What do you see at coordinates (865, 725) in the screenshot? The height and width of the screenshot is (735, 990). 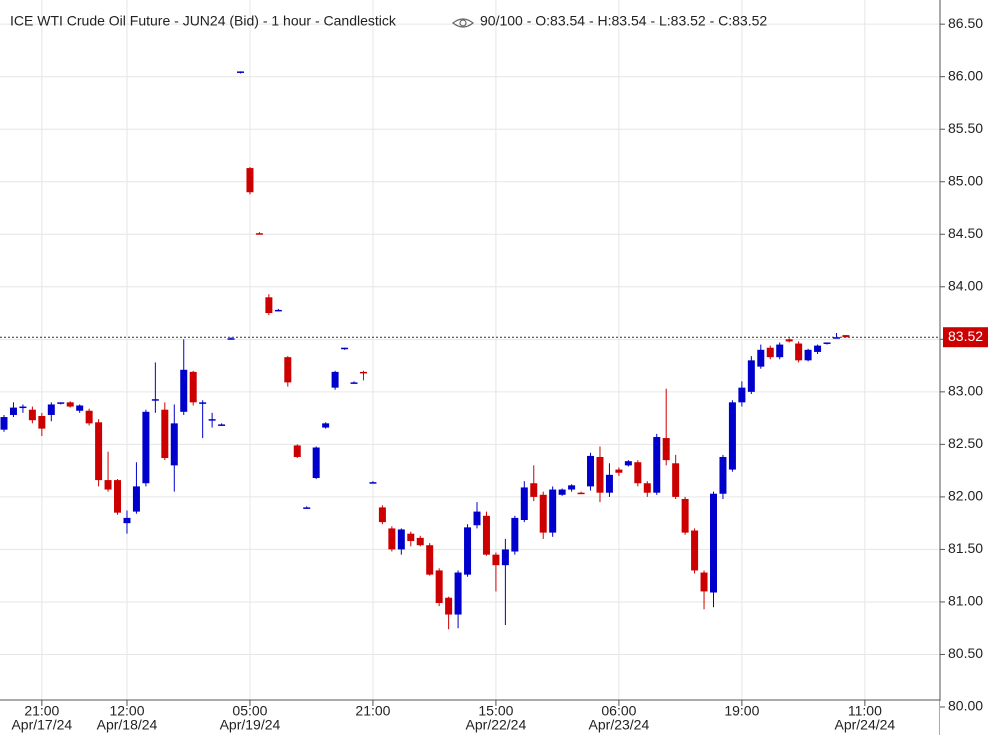 I see `x-date-label: Apr/24/24` at bounding box center [865, 725].